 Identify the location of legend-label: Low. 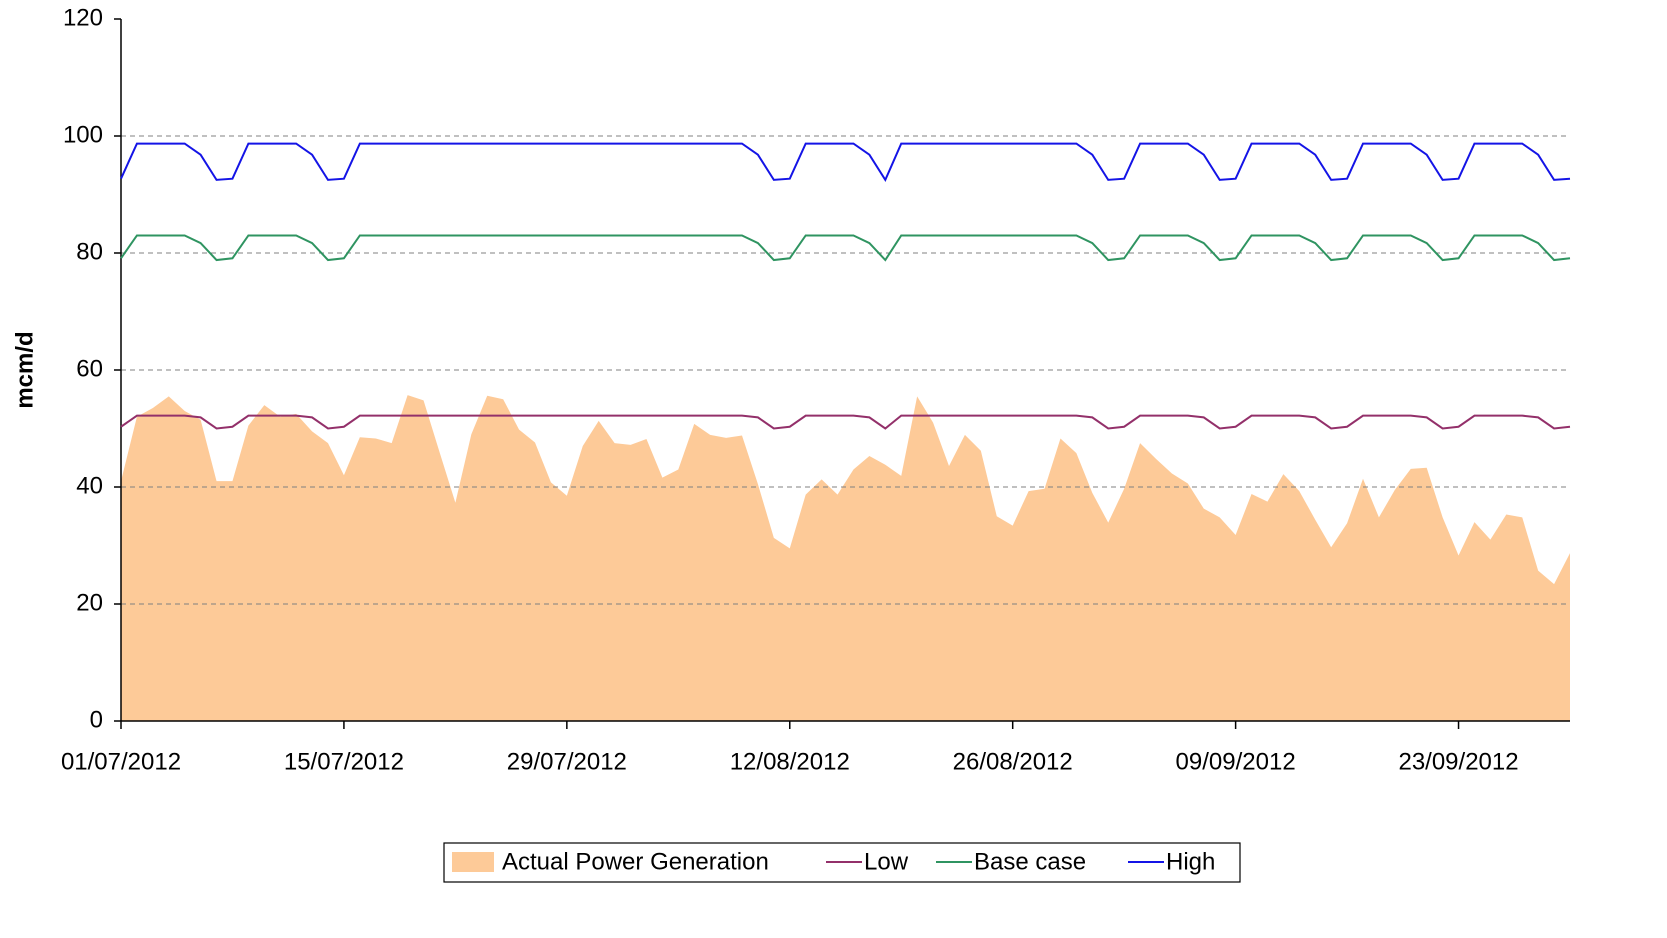
(886, 861).